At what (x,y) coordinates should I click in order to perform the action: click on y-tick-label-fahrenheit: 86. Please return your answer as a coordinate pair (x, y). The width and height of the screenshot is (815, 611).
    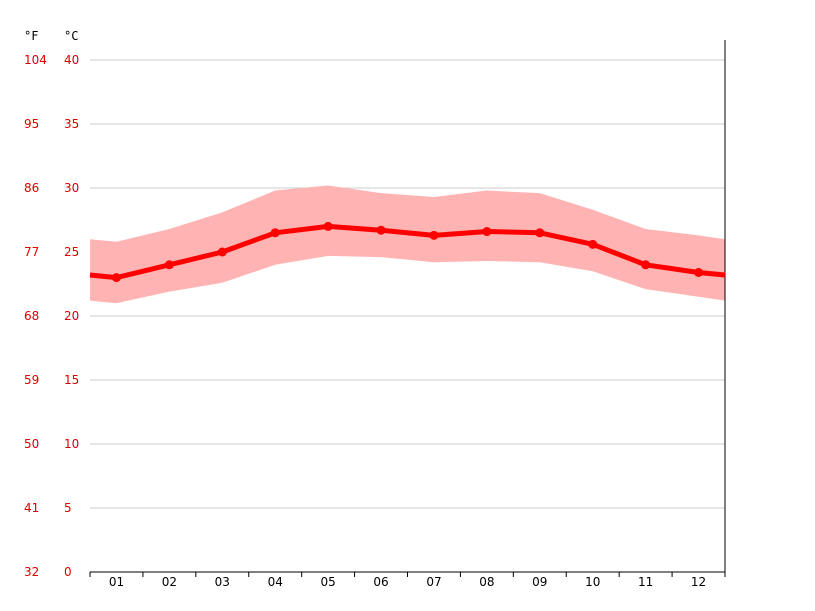
    Looking at the image, I should click on (31, 188).